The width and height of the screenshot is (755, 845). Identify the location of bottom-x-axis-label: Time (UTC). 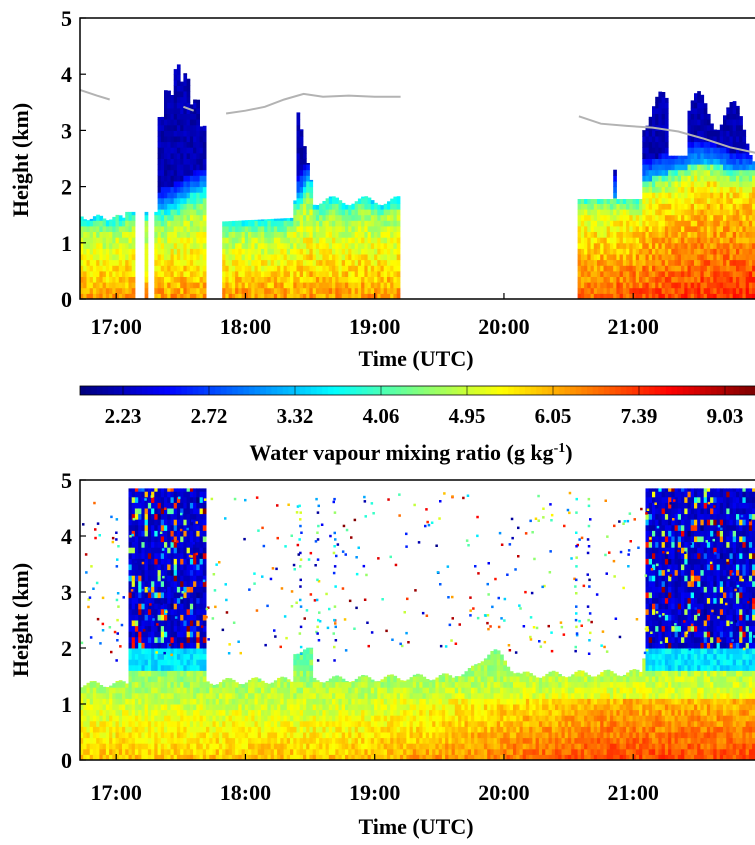
(415, 826).